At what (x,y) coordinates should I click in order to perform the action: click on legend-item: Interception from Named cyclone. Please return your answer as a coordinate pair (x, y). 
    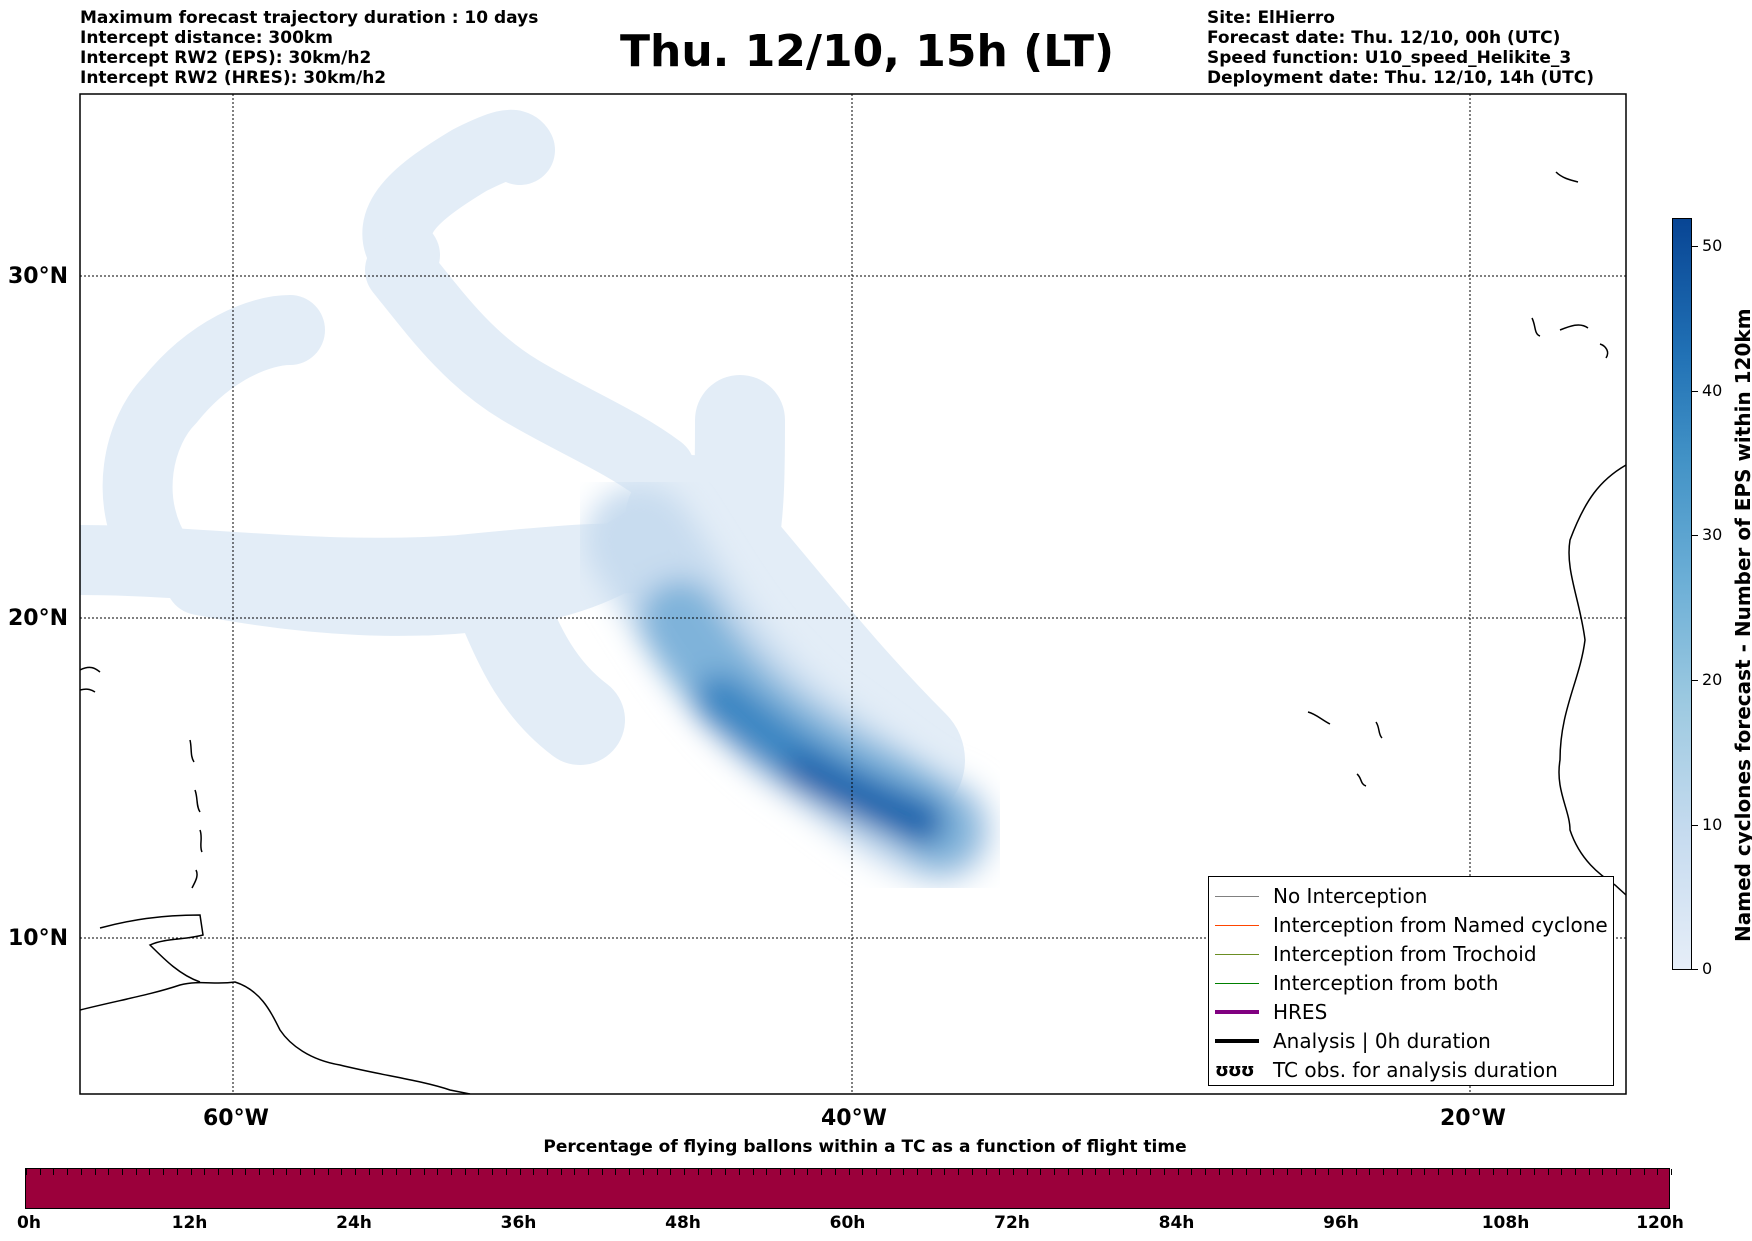
    Looking at the image, I should click on (1412, 925).